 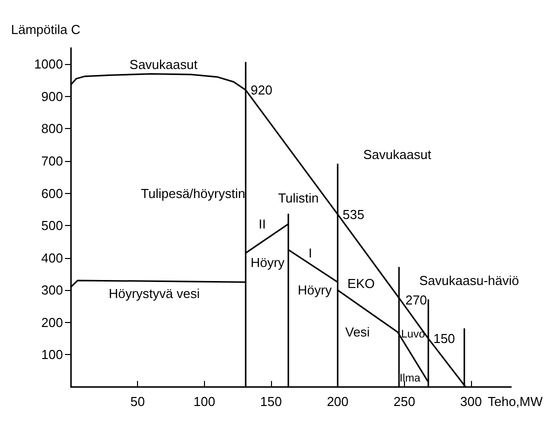 What do you see at coordinates (310, 253) in the screenshot?
I see `annotation: I` at bounding box center [310, 253].